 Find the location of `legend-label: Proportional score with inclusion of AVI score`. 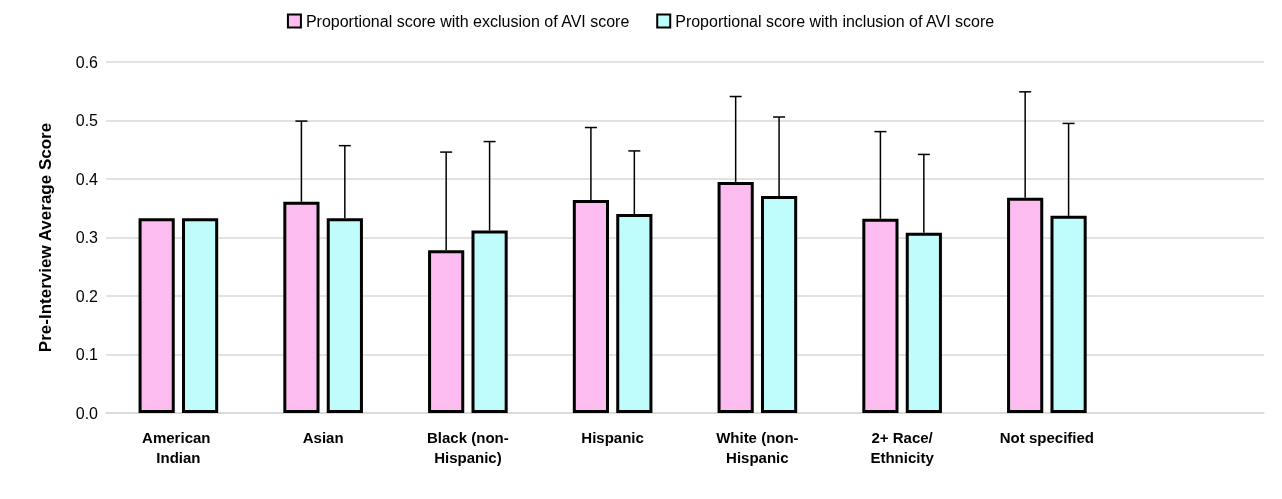

legend-label: Proportional score with inclusion of AVI score is located at coordinates (835, 21).